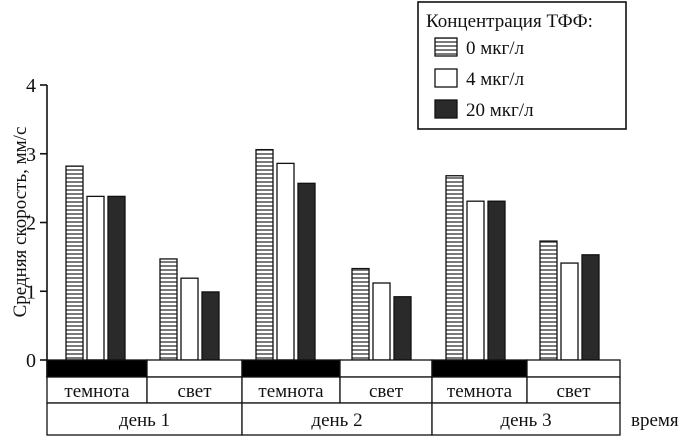 The height and width of the screenshot is (438, 687). I want to click on day-cell, so click(526, 419).